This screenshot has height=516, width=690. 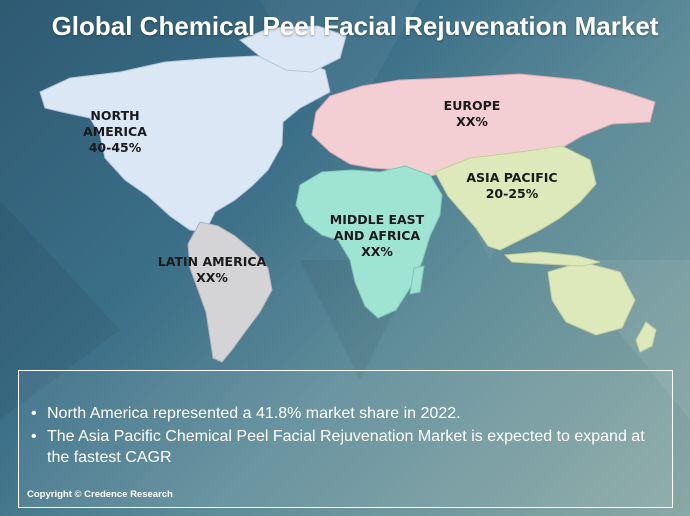 I want to click on greenland-shape, so click(x=293, y=49).